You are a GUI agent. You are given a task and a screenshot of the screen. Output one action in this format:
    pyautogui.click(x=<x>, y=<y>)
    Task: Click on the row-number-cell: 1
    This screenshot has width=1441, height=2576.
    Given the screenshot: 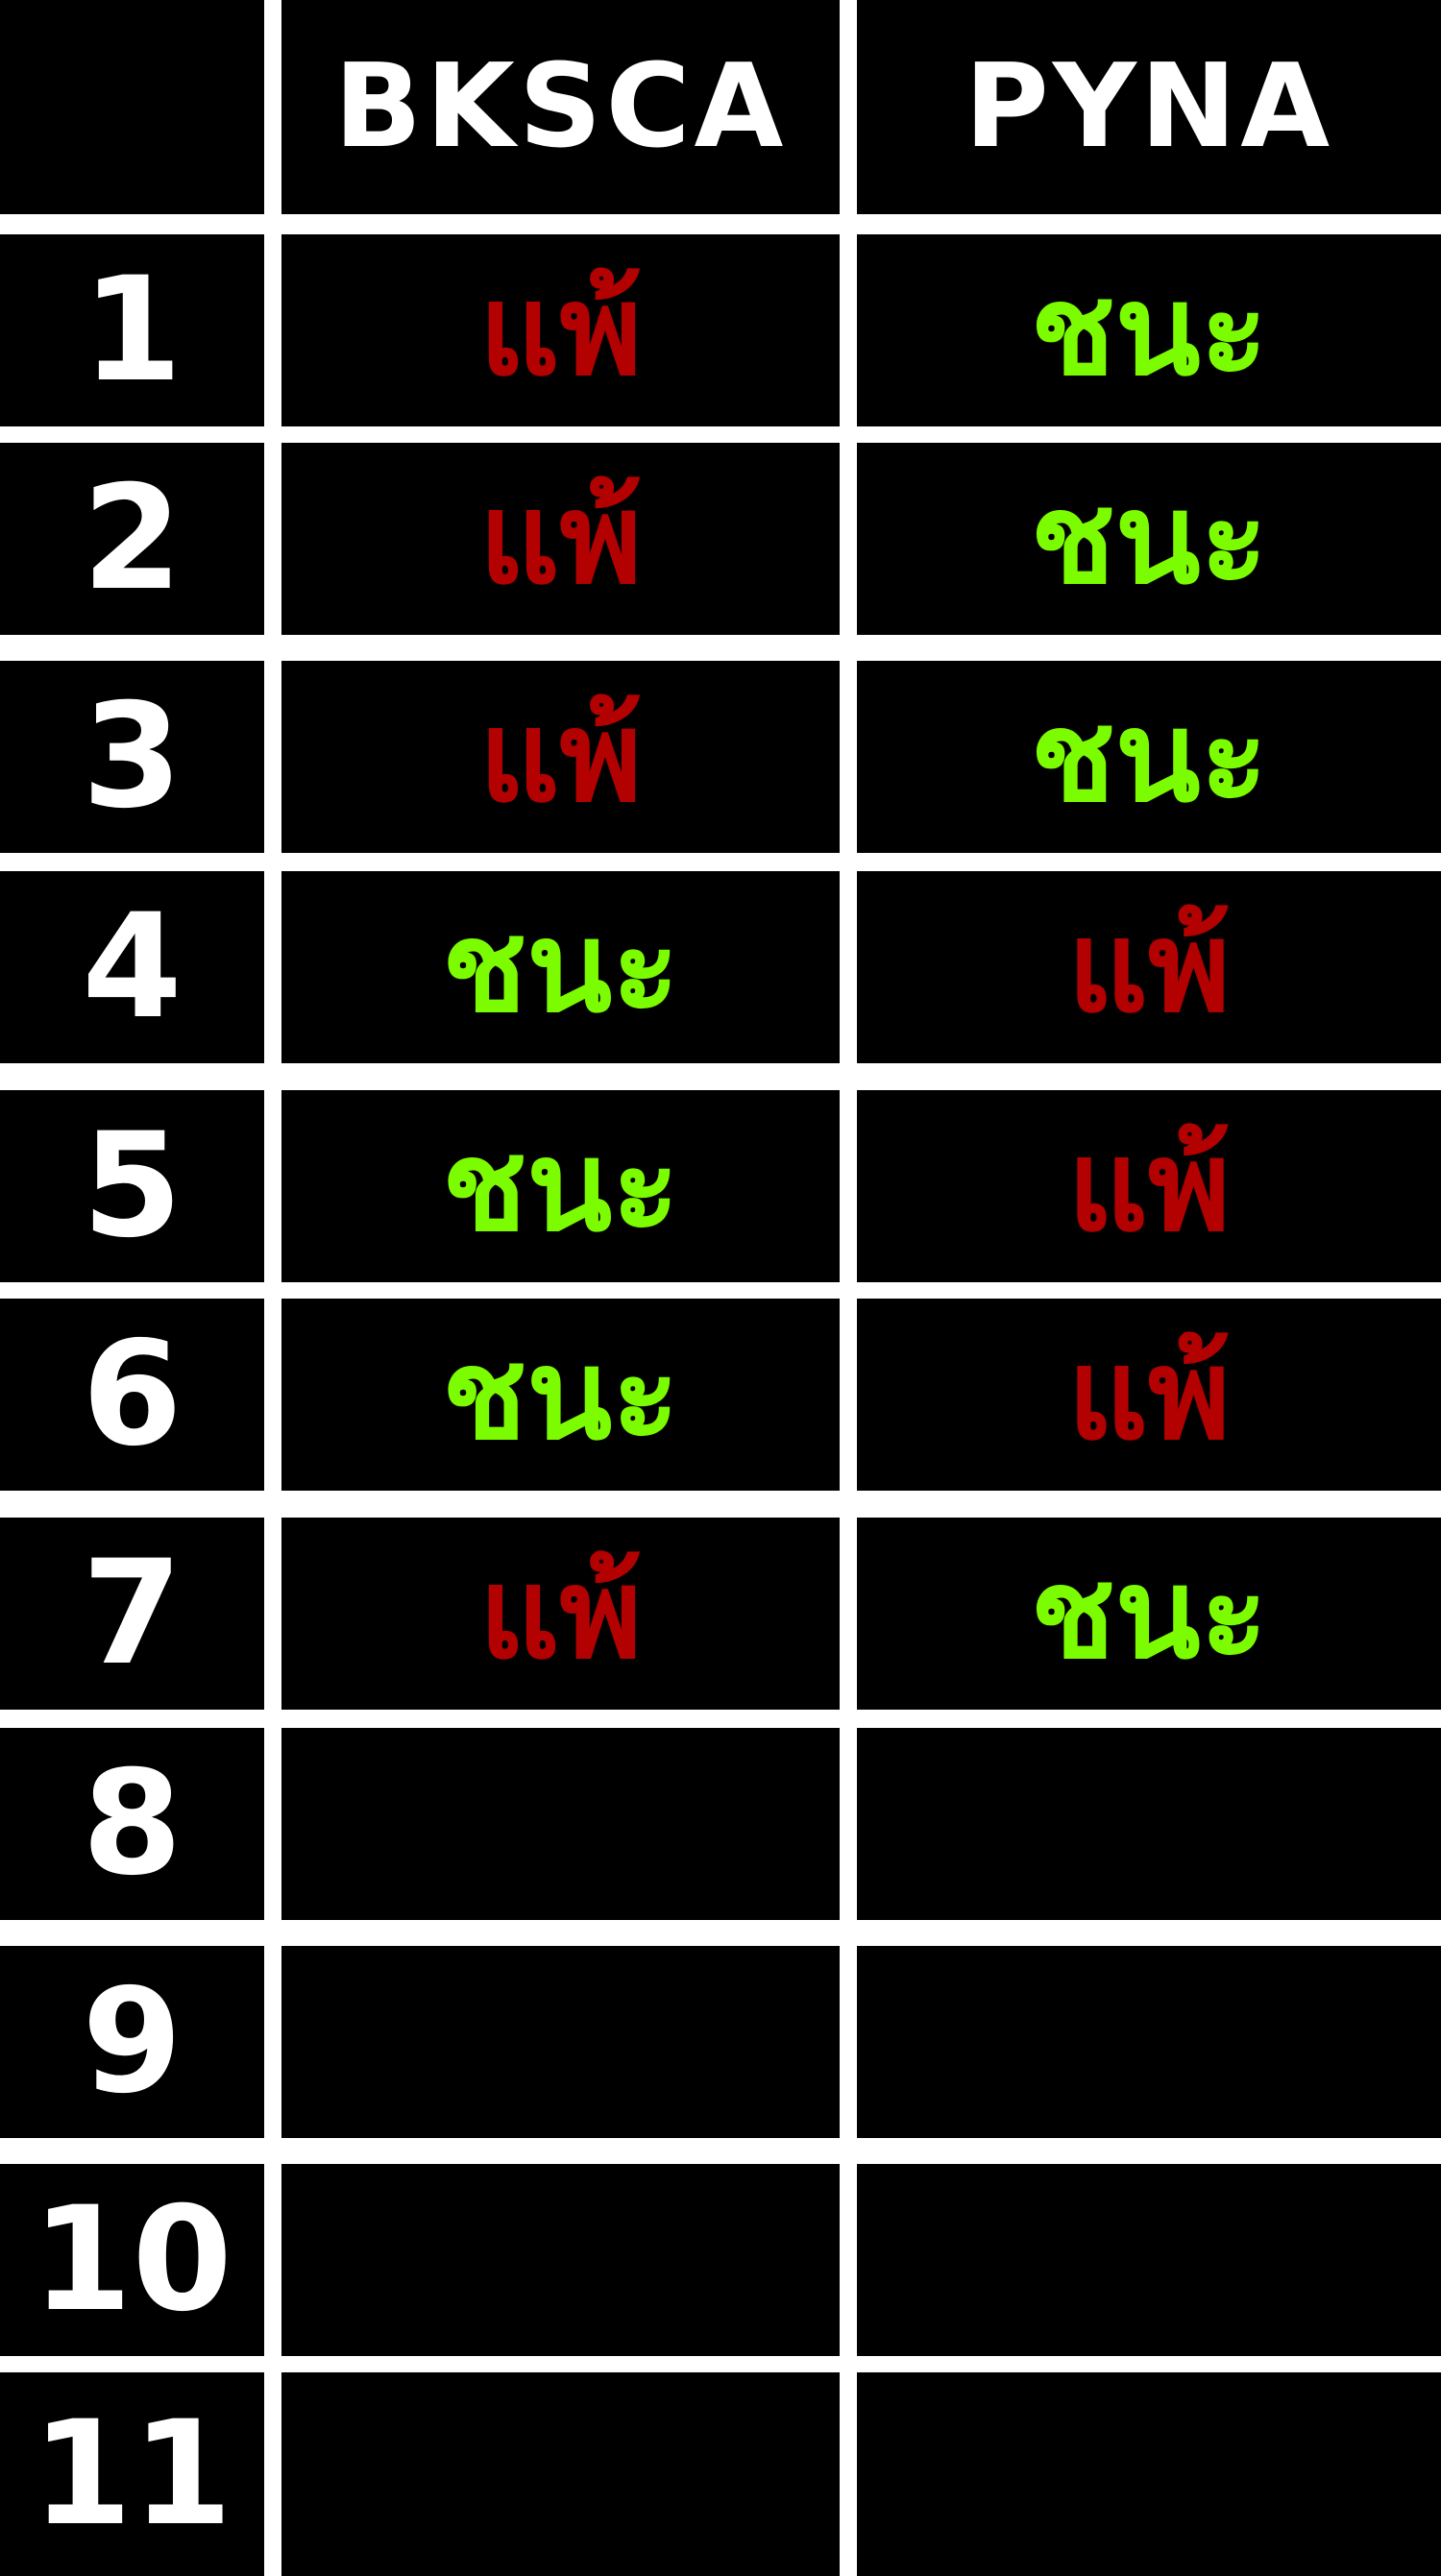 What is the action you would take?
    pyautogui.click(x=132, y=330)
    